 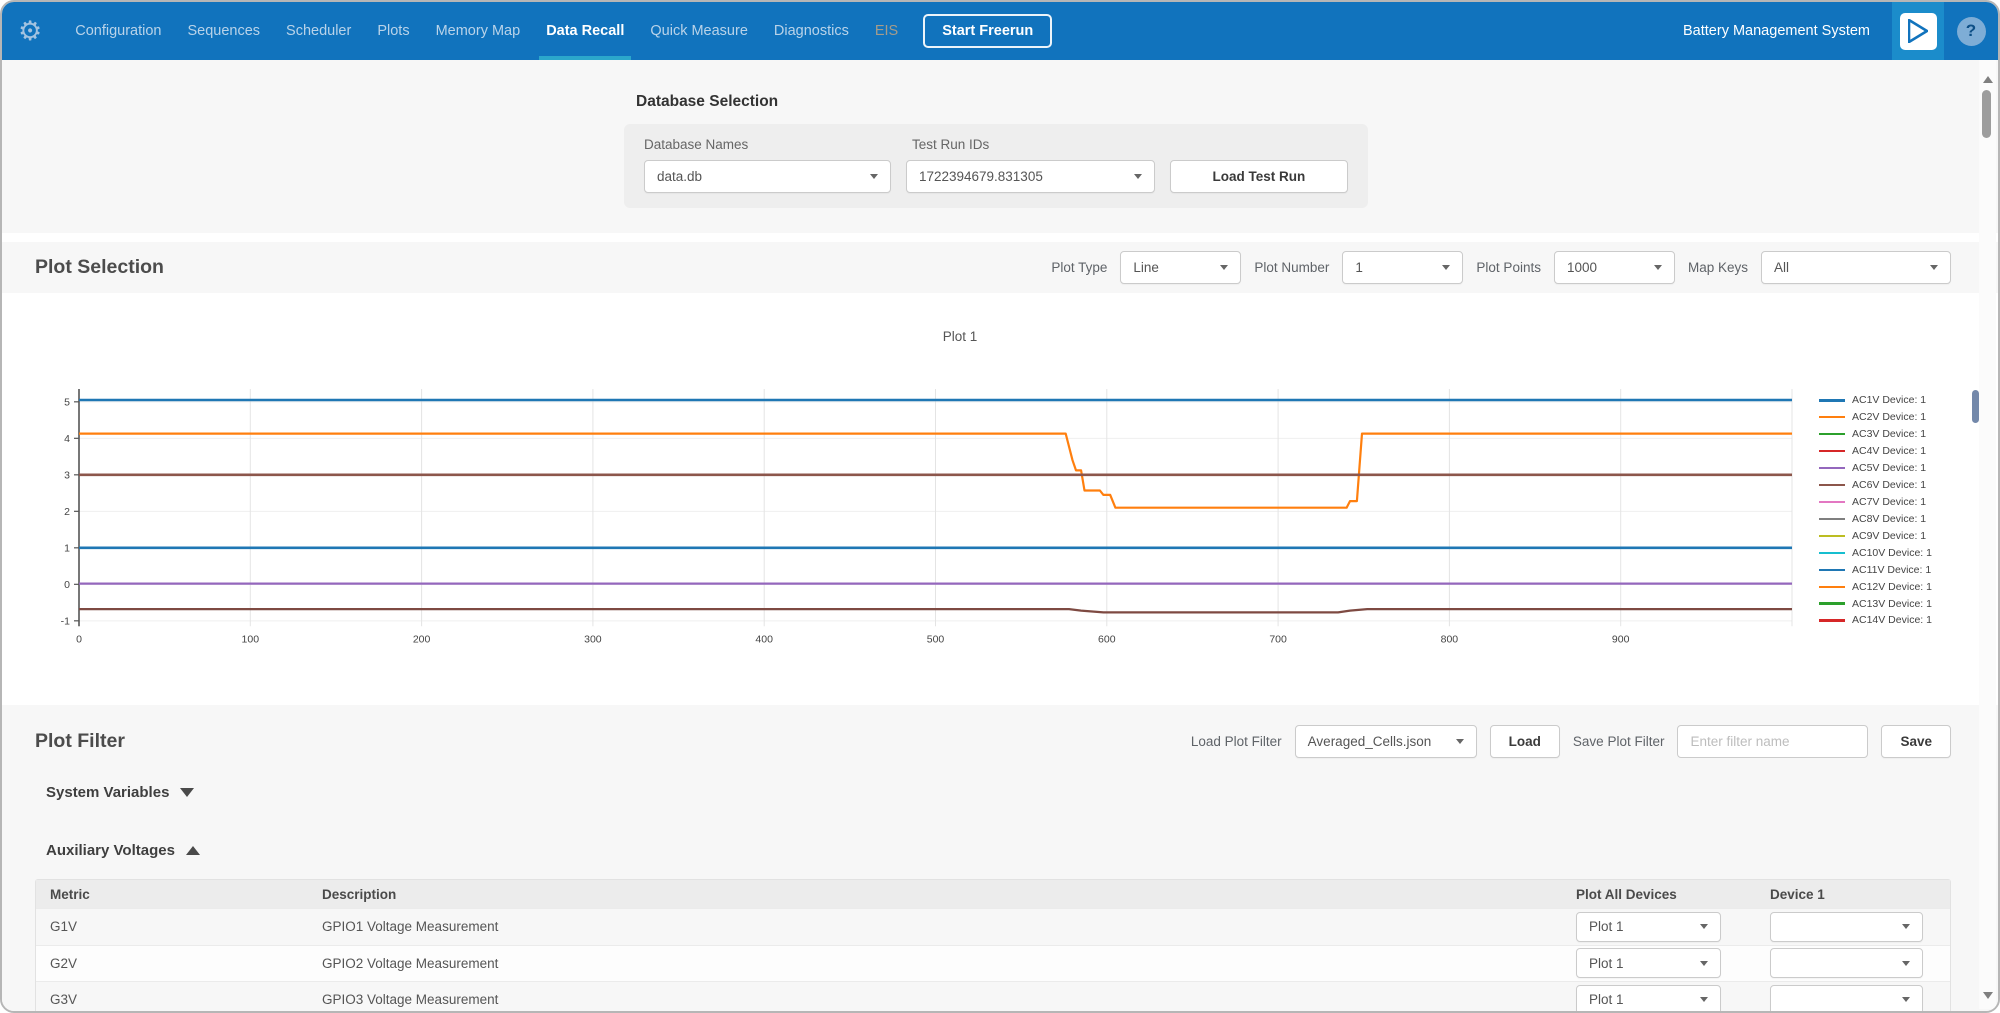 What do you see at coordinates (422, 639) in the screenshot?
I see `svg-text: 200` at bounding box center [422, 639].